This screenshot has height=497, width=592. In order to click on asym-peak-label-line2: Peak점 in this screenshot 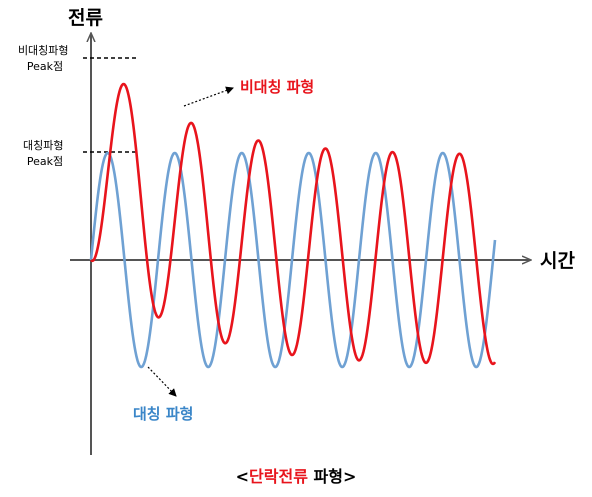, I will do `click(45, 66)`.